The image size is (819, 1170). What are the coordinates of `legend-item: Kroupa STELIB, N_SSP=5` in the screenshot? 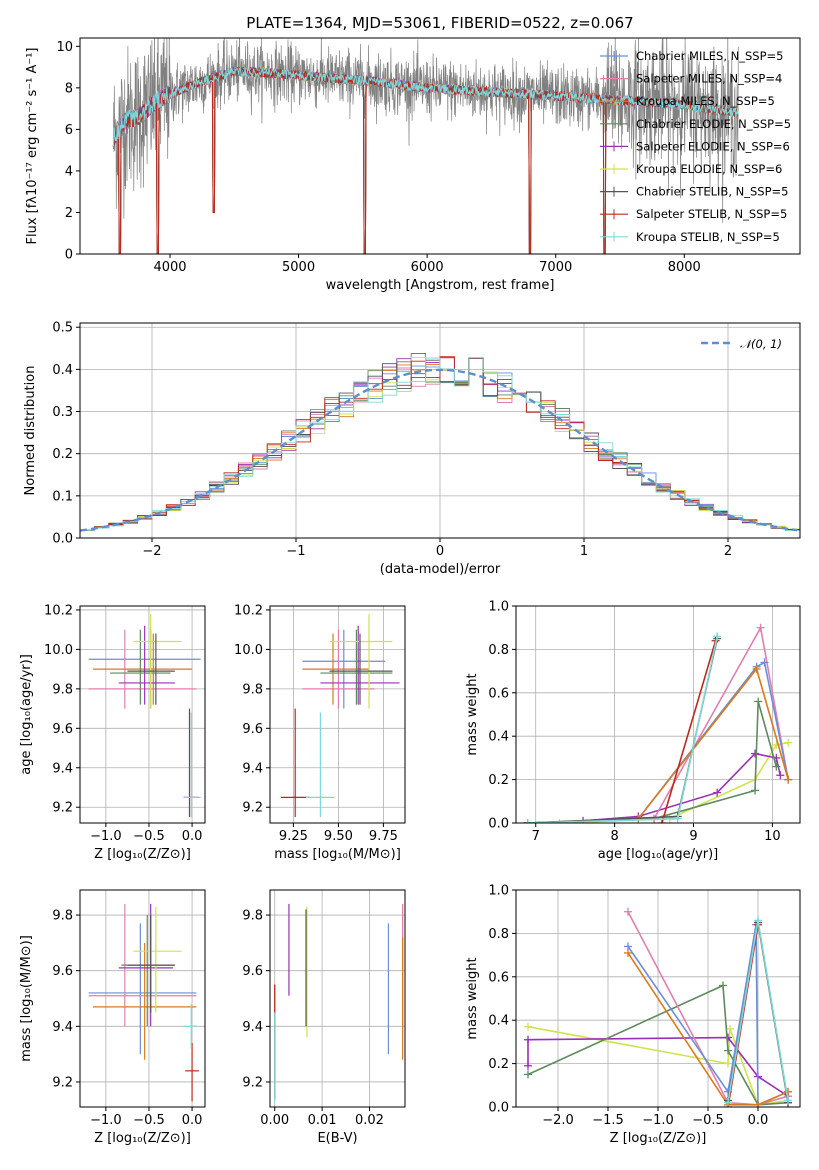 It's located at (690, 237).